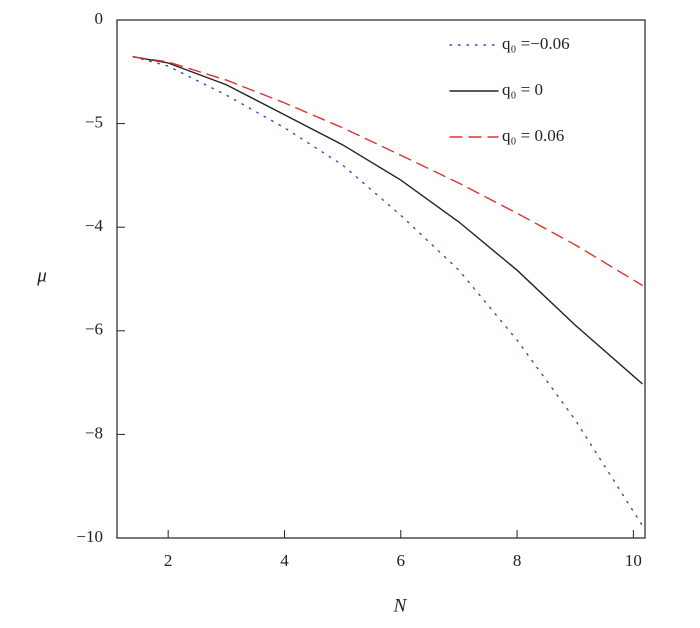 Image resolution: width=700 pixels, height=628 pixels. Describe the element at coordinates (536, 43) in the screenshot. I see `legend-label: q₀ =−0.06` at that location.